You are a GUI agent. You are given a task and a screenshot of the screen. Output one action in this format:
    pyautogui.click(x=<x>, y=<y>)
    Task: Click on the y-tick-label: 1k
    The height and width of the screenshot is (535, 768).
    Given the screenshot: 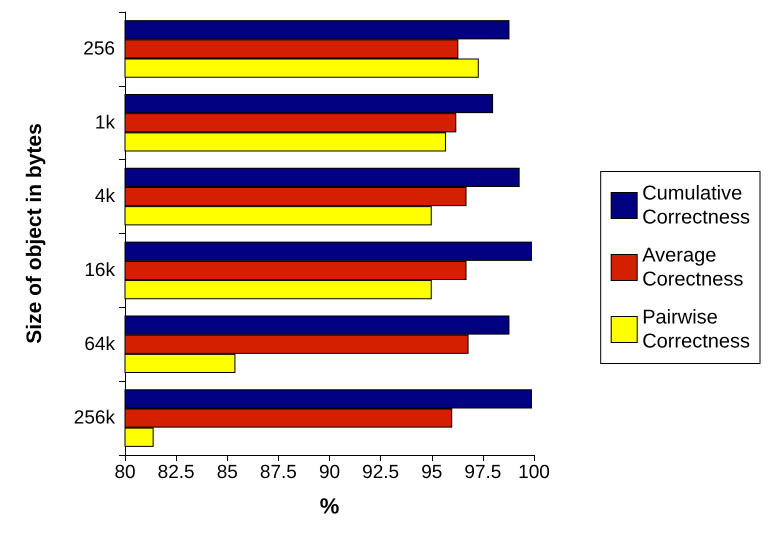 What is the action you would take?
    pyautogui.click(x=105, y=123)
    